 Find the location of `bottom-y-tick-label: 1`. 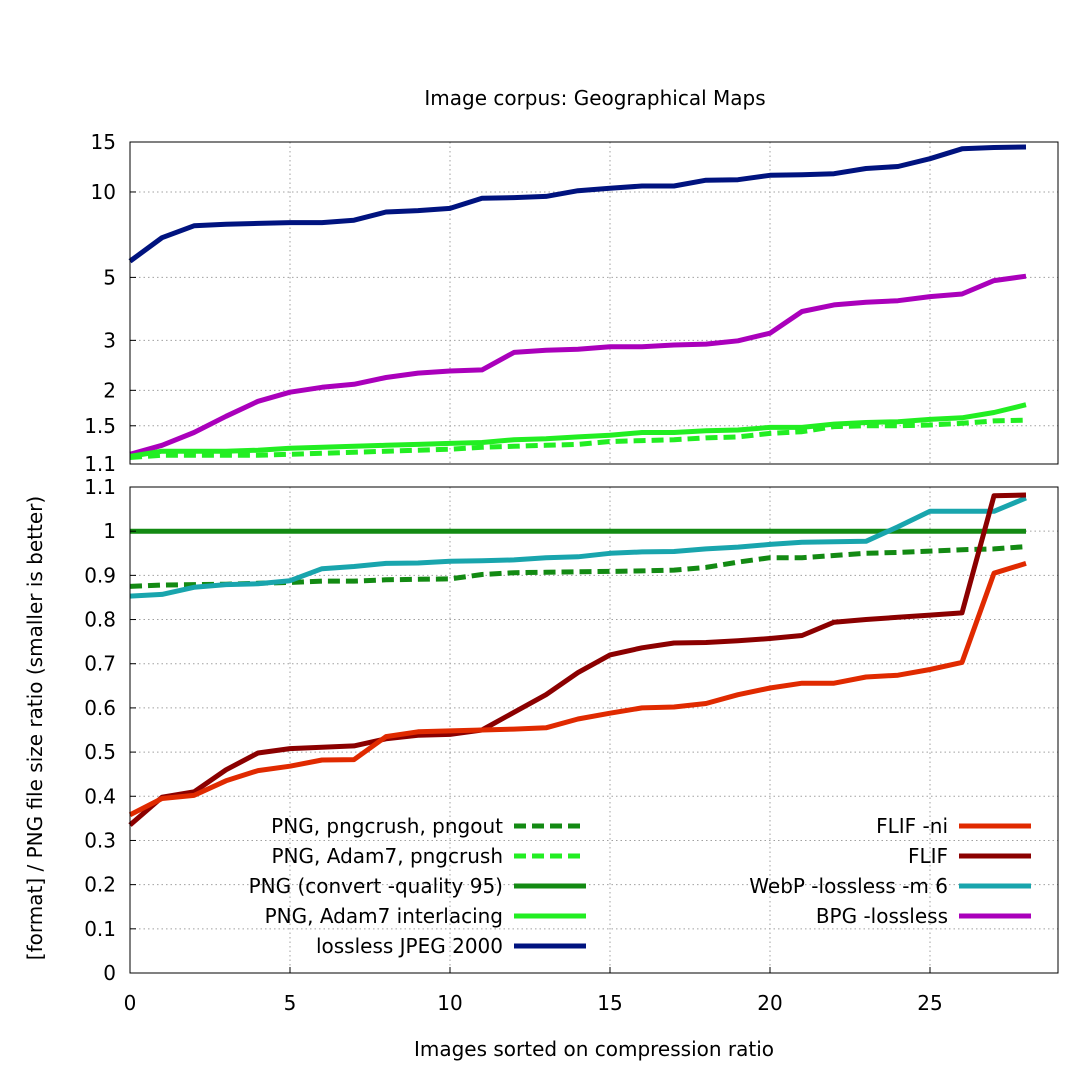

bottom-y-tick-label: 1 is located at coordinates (109, 531).